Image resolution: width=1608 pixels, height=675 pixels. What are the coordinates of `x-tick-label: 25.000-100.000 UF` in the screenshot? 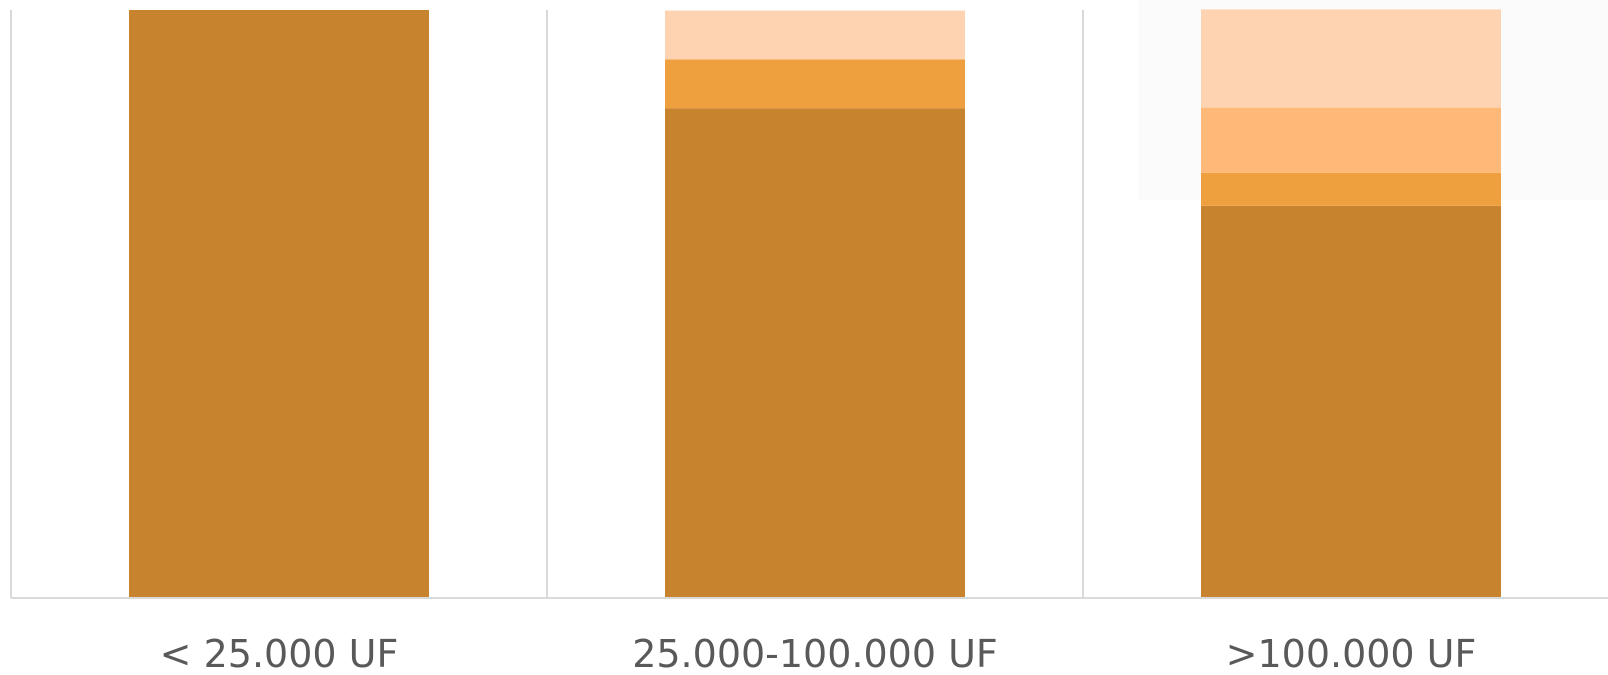 It's located at (815, 653).